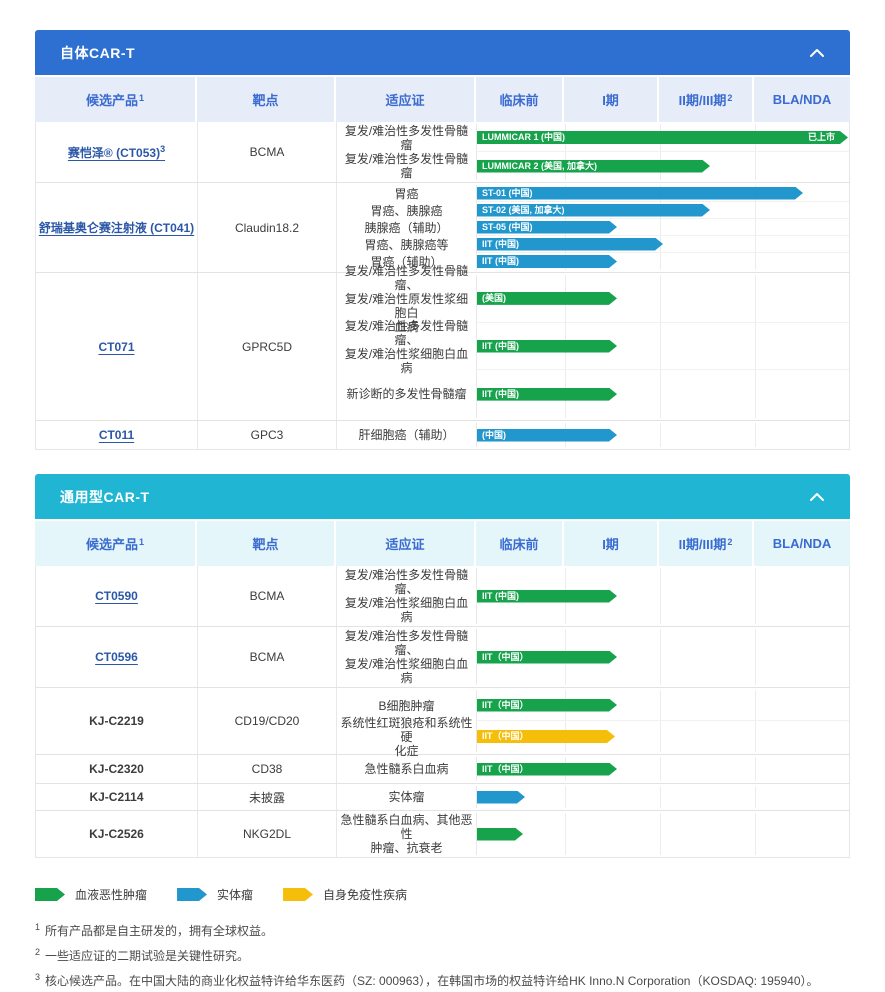 The image size is (885, 992). I want to click on column-header-row: 候选产品 1 靶点 适应证 临床前 I期 II期/III期 2 BLA/NDA, so click(442, 99).